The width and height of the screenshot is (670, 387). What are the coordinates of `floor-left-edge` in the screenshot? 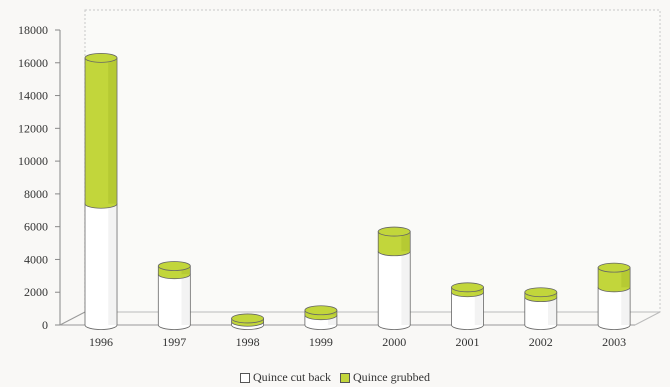 It's located at (72, 318).